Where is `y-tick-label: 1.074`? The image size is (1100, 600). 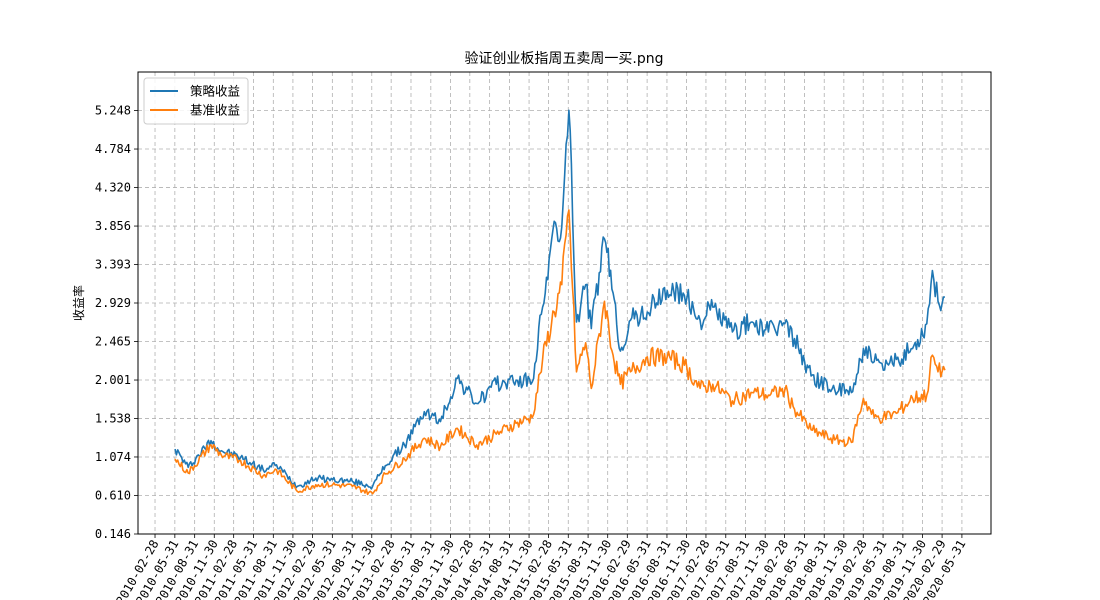
y-tick-label: 1.074 is located at coordinates (113, 457).